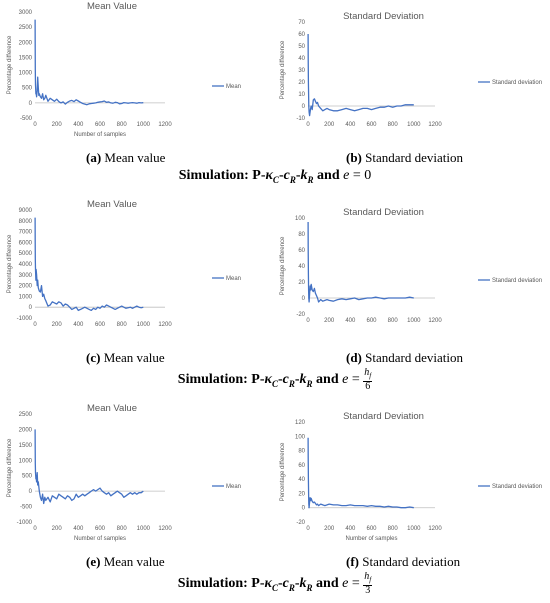 The image size is (550, 603). What do you see at coordinates (300, 423) in the screenshot?
I see `y-tick-label: 120` at bounding box center [300, 423].